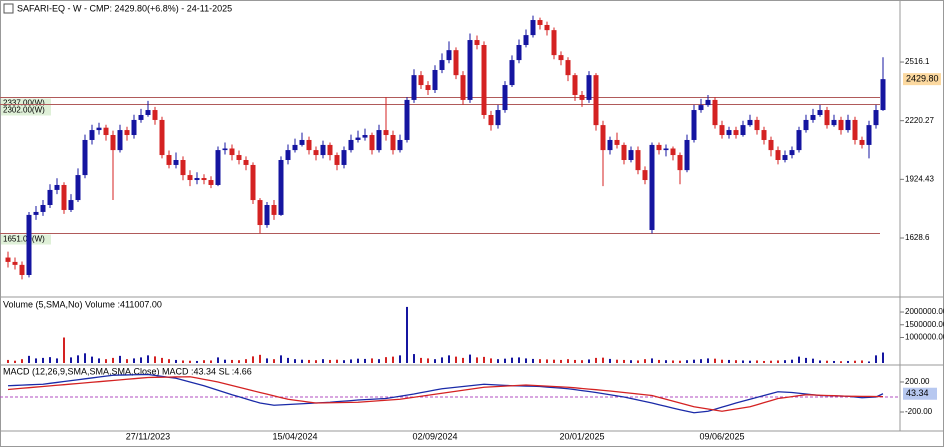 This screenshot has width=944, height=447. I want to click on cmp-label-bg, so click(922, 79).